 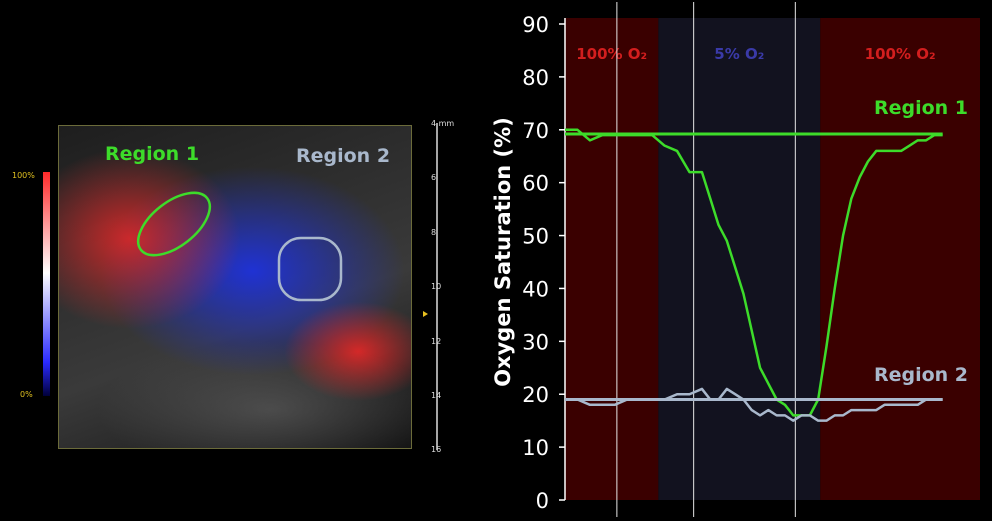 I want to click on region2-image-label: Region 2, so click(x=343, y=156).